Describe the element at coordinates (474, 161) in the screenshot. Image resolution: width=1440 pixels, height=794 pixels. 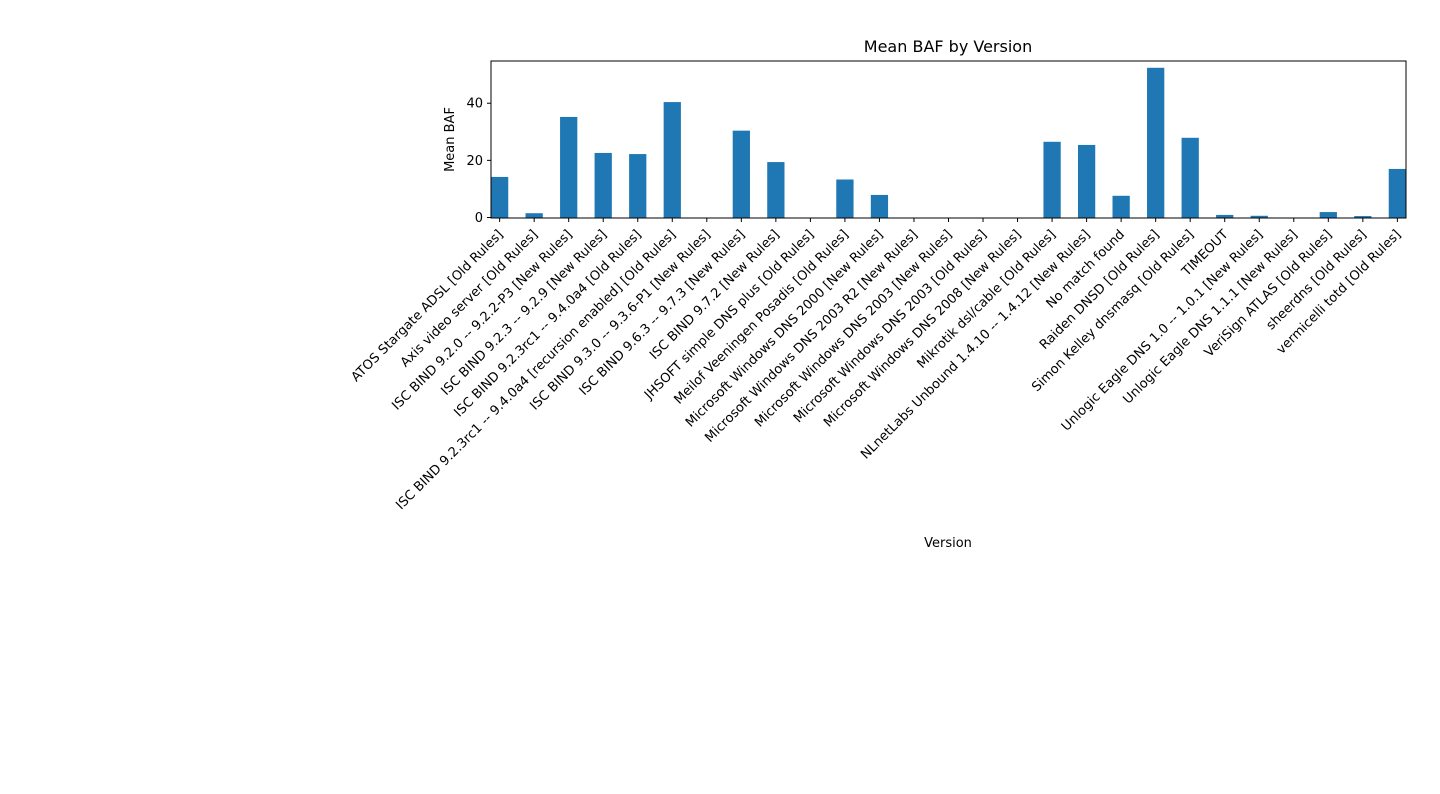
I see `y-tick-label: 20` at that location.